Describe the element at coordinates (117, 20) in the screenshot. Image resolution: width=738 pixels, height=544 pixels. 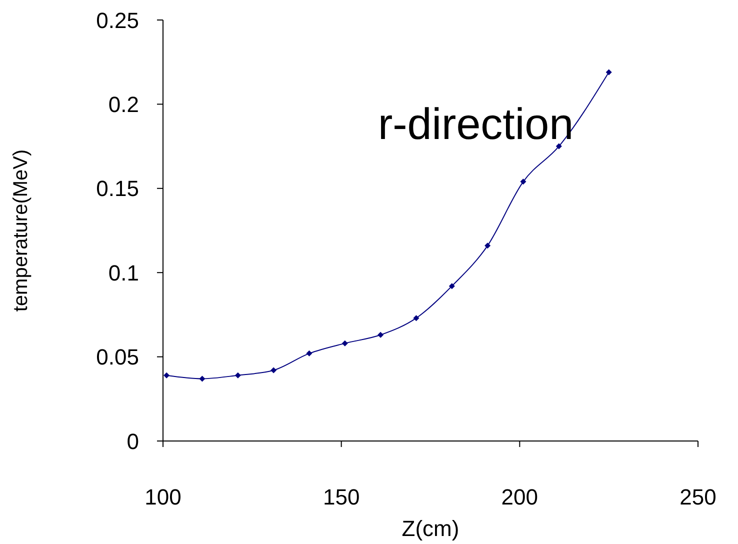
I see `y-tick-label: 0.25` at that location.